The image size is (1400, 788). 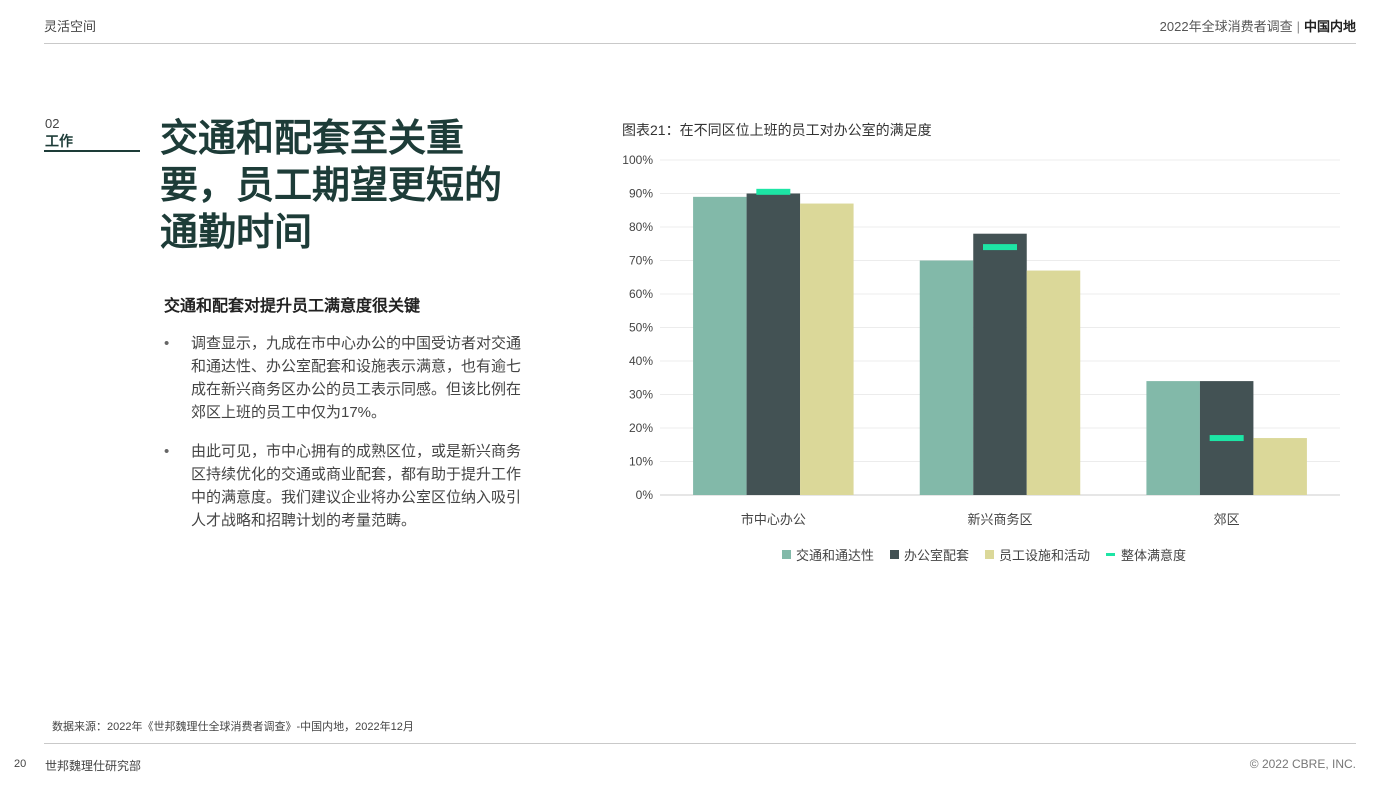 What do you see at coordinates (641, 395) in the screenshot?
I see `y-tick-label: 30%` at bounding box center [641, 395].